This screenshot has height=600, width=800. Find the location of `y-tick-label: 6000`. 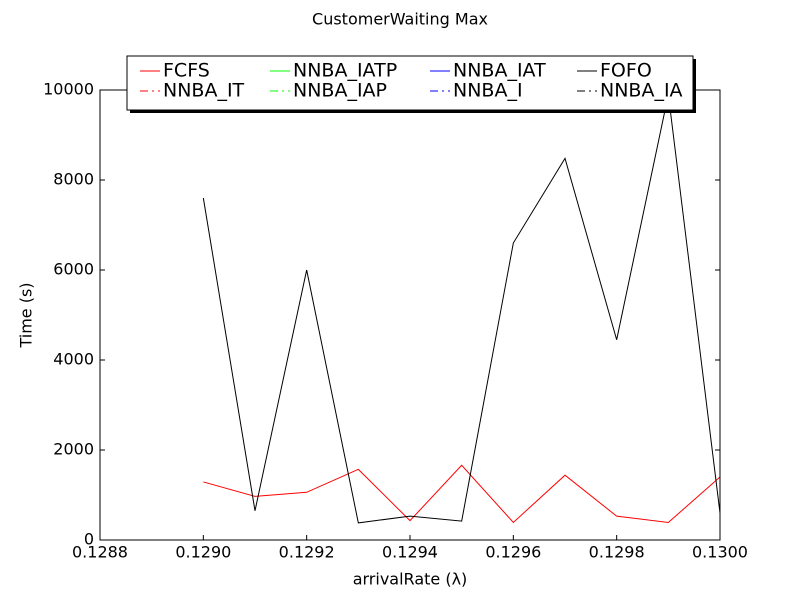

y-tick-label: 6000 is located at coordinates (73, 269).